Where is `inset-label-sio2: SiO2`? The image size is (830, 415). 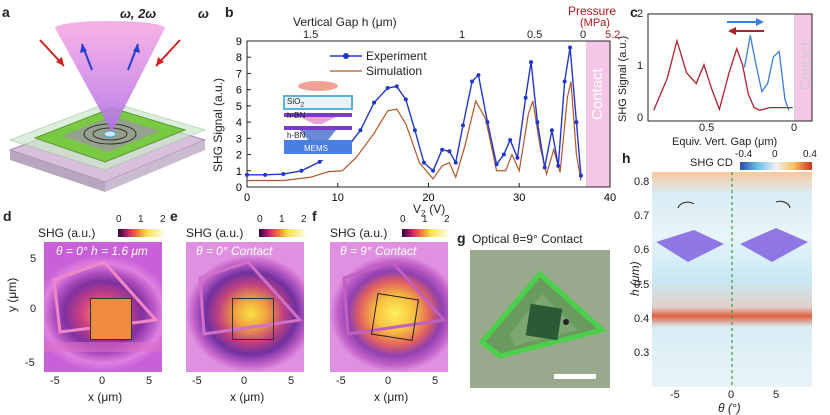
inset-label-sio2: SiO2 is located at coordinates (295, 103).